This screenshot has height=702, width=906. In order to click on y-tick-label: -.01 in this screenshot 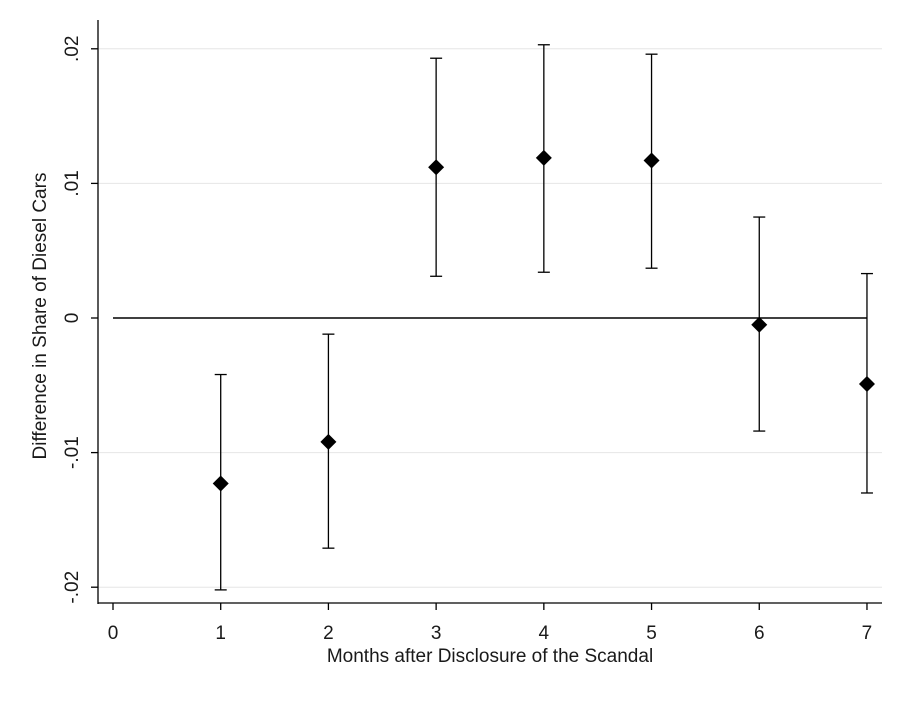, I will do `click(72, 452)`.